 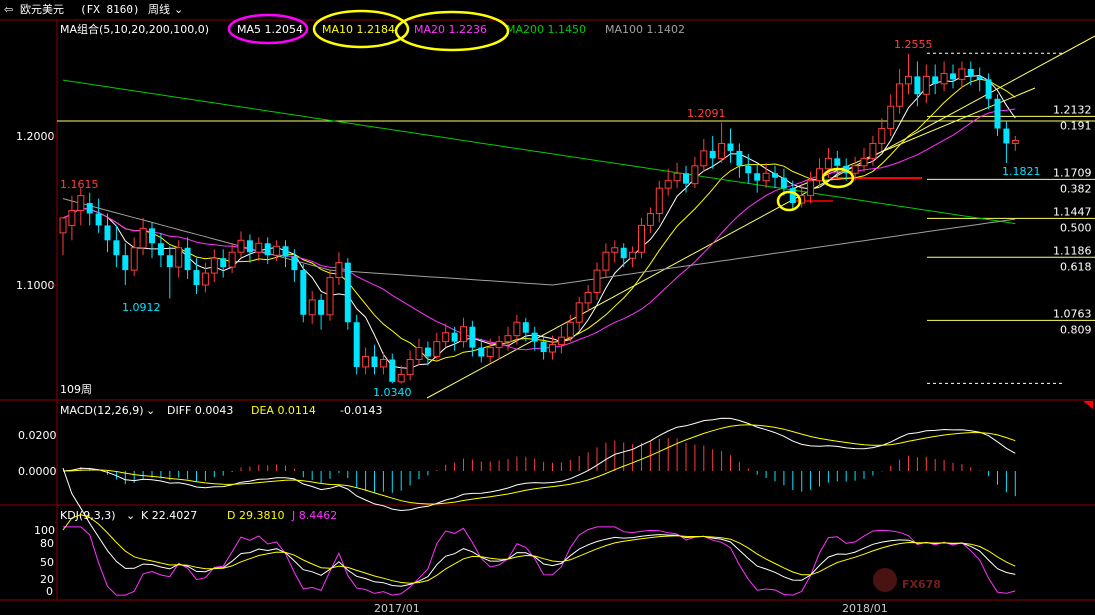 I want to click on macd-y-tick-0: 0.0000, so click(x=37, y=471).